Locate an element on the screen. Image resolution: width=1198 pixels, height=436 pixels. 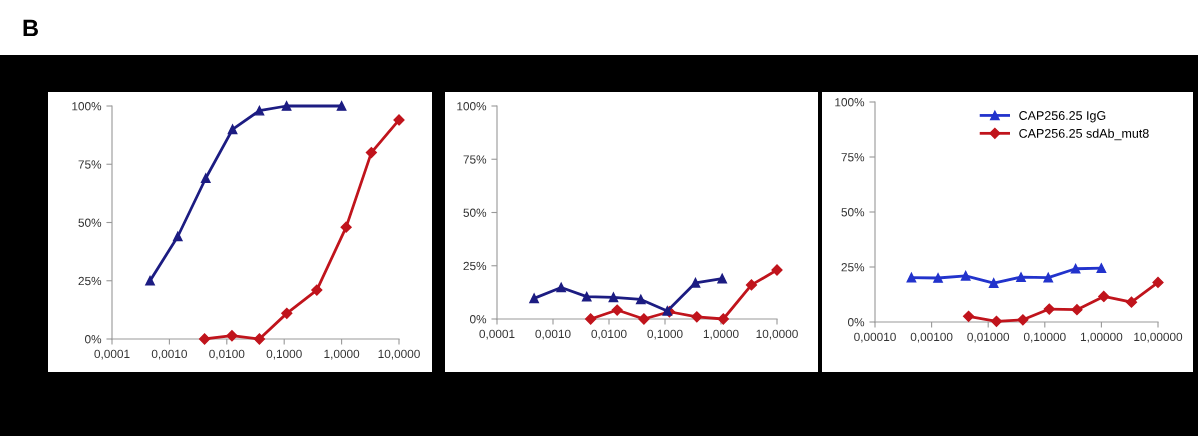
x-tick-label: 0,10000 is located at coordinates (1044, 337).